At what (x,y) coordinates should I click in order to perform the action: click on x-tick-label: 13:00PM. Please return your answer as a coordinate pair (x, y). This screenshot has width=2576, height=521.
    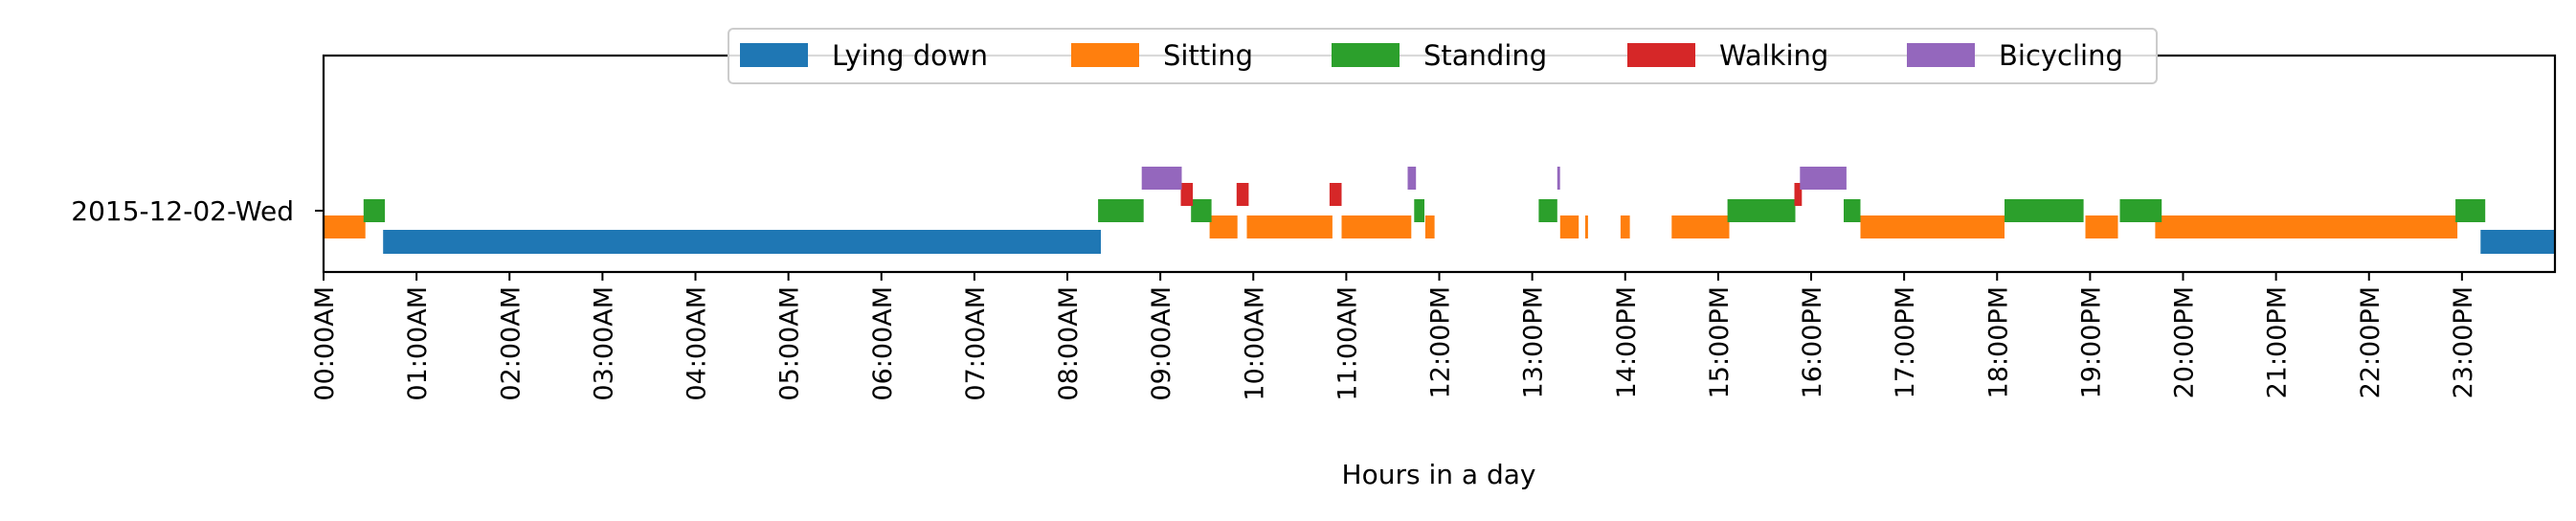
    Looking at the image, I should click on (1534, 342).